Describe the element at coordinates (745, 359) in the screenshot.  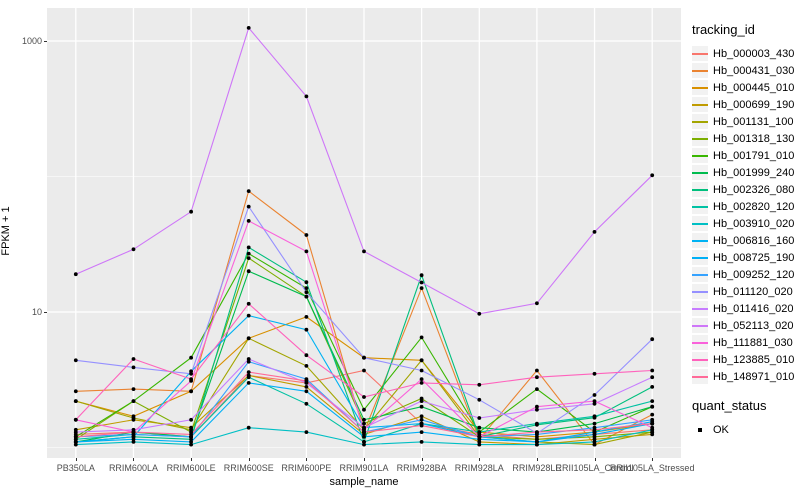
I see `legend-item-Hb_123885_010: Hb_123885_010` at that location.